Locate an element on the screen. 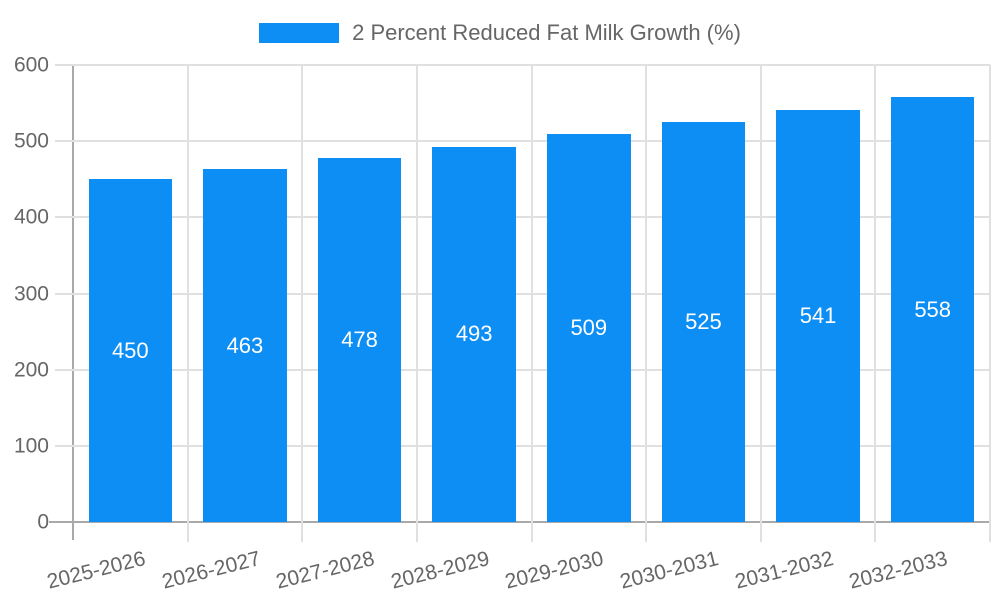 The width and height of the screenshot is (1000, 600). y-tick-label: 0 is located at coordinates (43, 522).